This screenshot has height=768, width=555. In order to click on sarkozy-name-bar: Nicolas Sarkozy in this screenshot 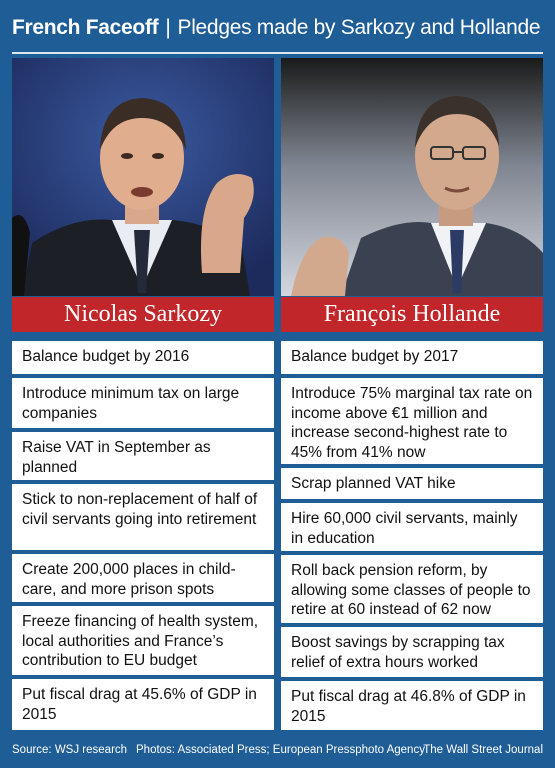, I will do `click(143, 314)`.